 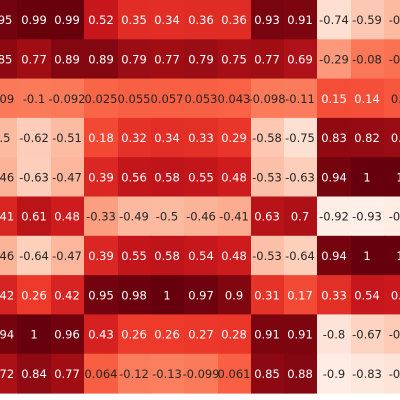 I want to click on heatmap-cell-label-r4-c11: 1, so click(x=366, y=177).